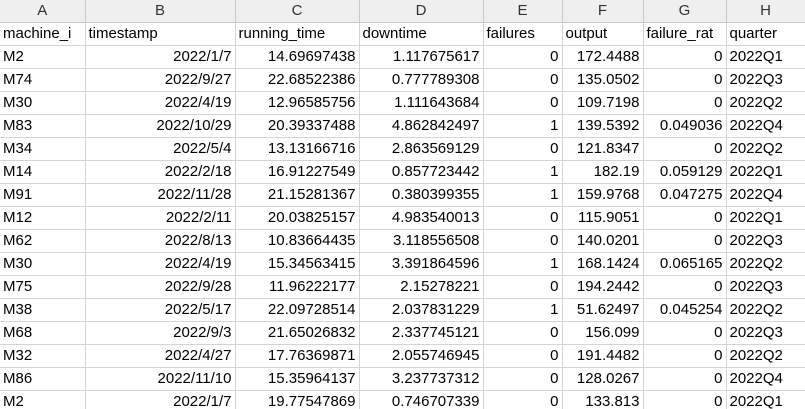  What do you see at coordinates (43, 103) in the screenshot?
I see `table-cell: M30` at bounding box center [43, 103].